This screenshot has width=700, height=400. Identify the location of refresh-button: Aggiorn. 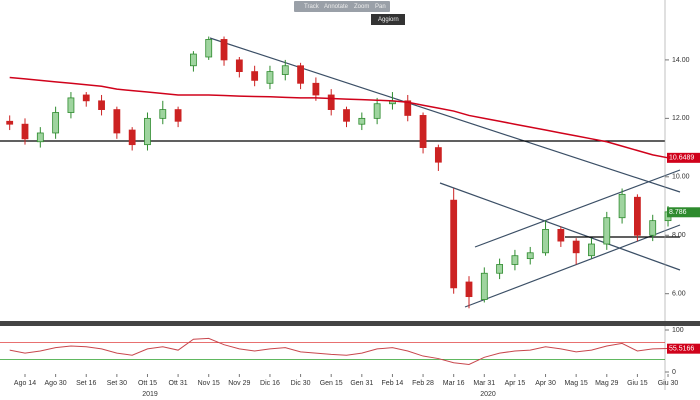
(388, 20).